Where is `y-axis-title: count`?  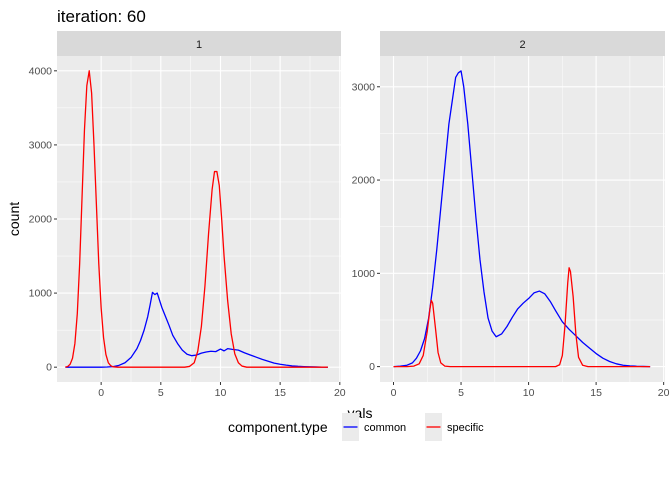 y-axis-title: count is located at coordinates (14, 219).